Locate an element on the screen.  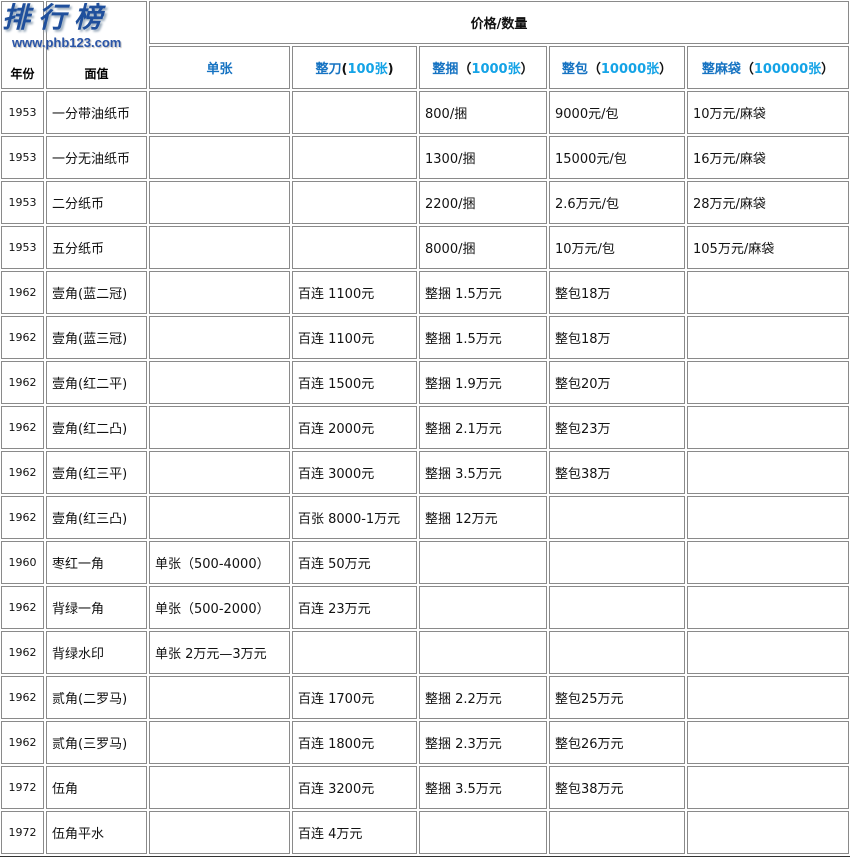
table-row: 1962 壹角(红三凸) 百张 8000-1万元 整捆 12万元 is located at coordinates (425, 517).